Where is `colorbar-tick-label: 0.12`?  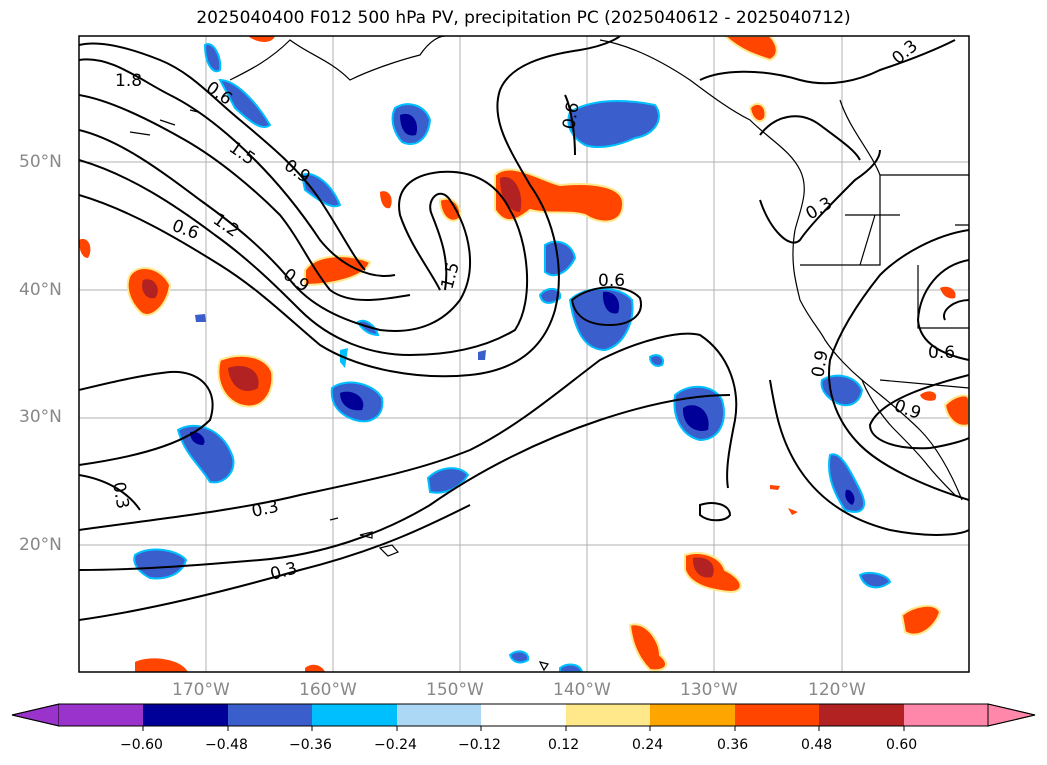
colorbar-tick-label: 0.12 is located at coordinates (564, 745).